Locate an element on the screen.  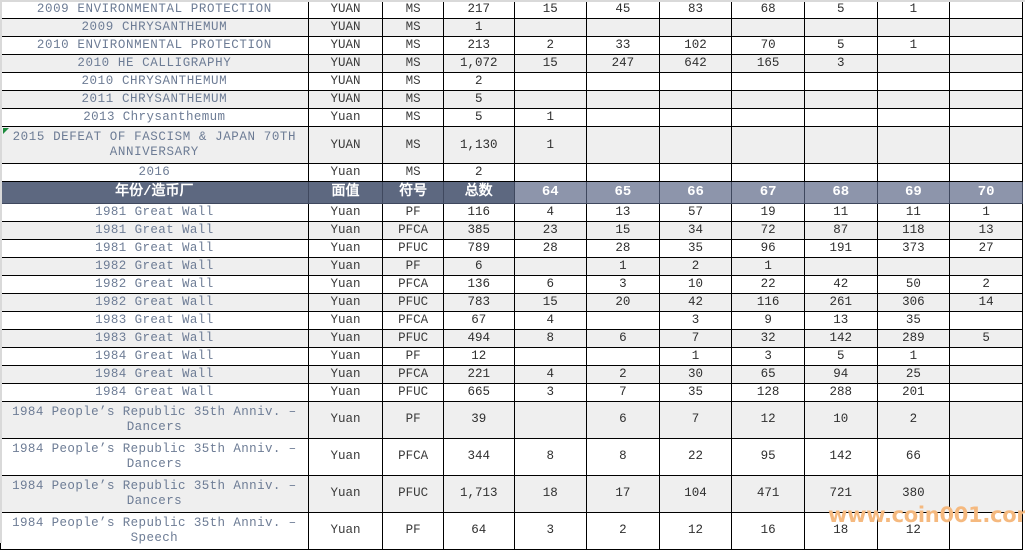
header-grade-70: 70 is located at coordinates (986, 192).